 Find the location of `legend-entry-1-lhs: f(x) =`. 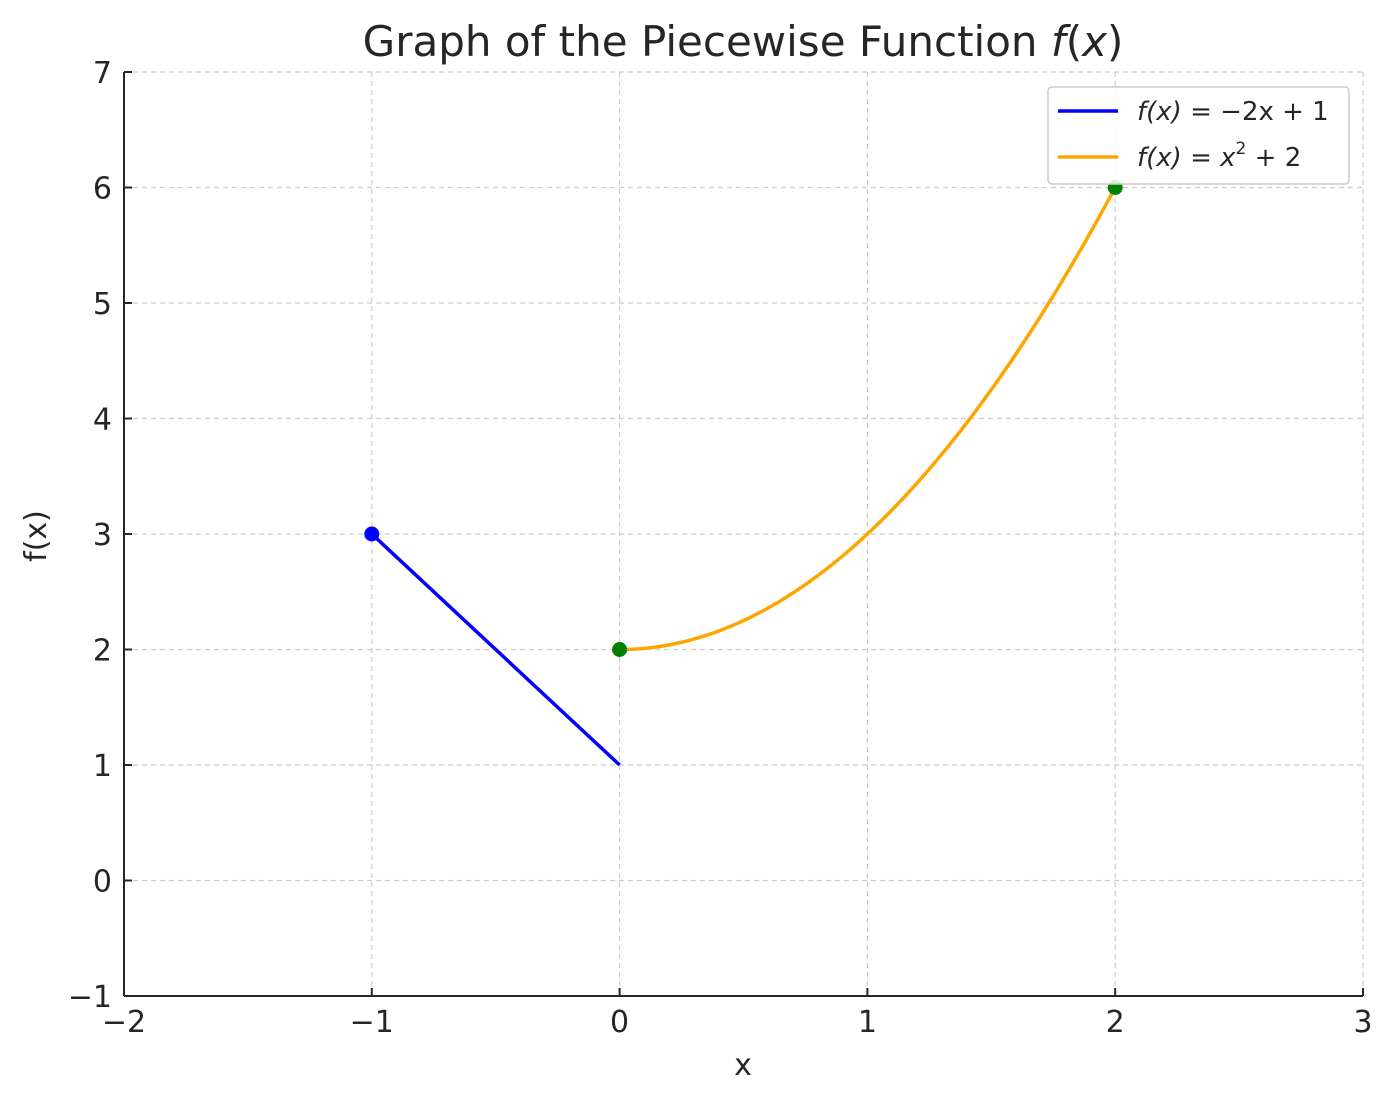

legend-entry-1-lhs: f(x) = is located at coordinates (1178, 112).